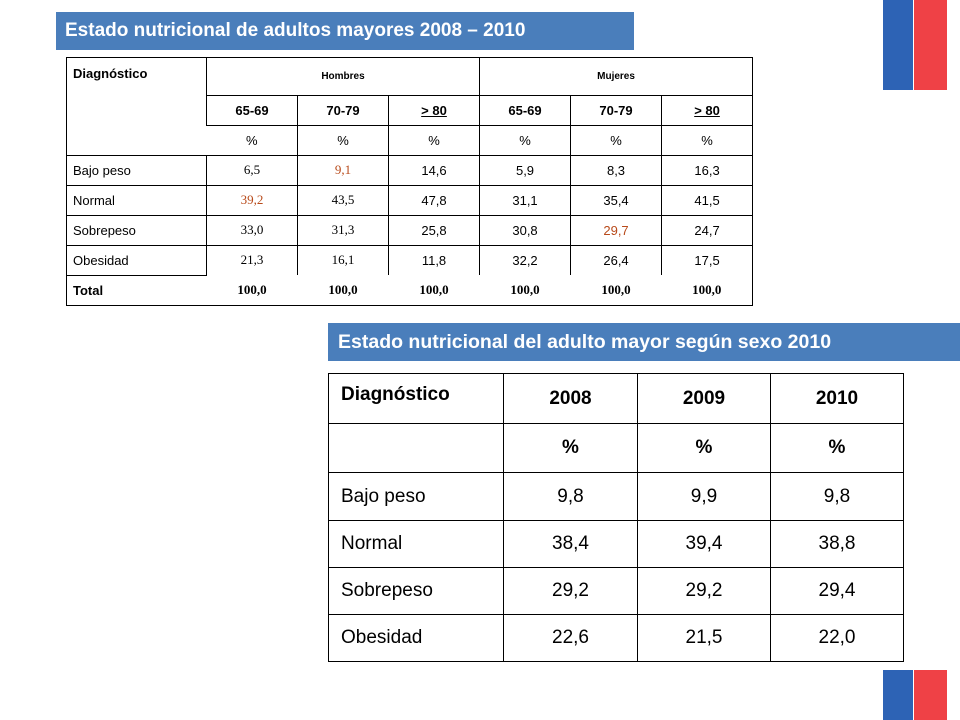 This screenshot has height=720, width=960. I want to click on unit-row-spacer, so click(136, 140).